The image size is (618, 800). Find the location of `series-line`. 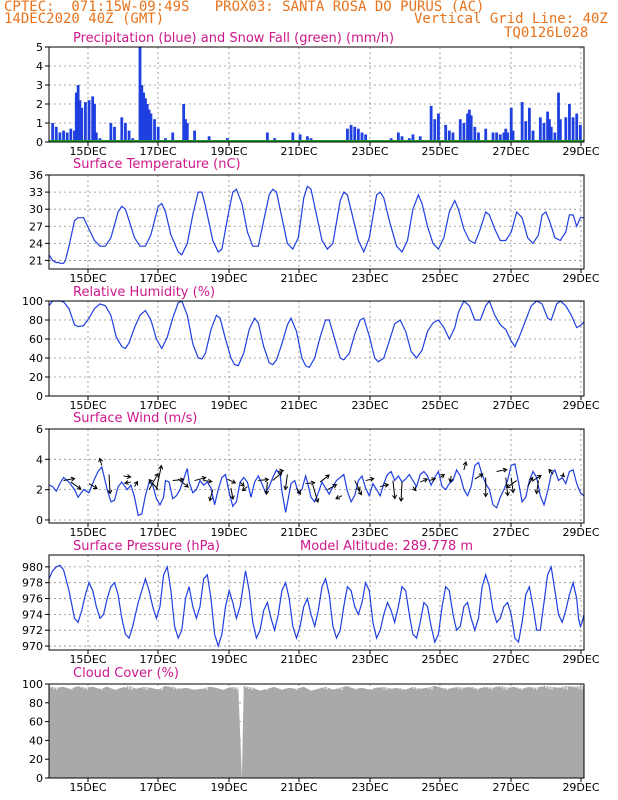

series-line is located at coordinates (316, 334).